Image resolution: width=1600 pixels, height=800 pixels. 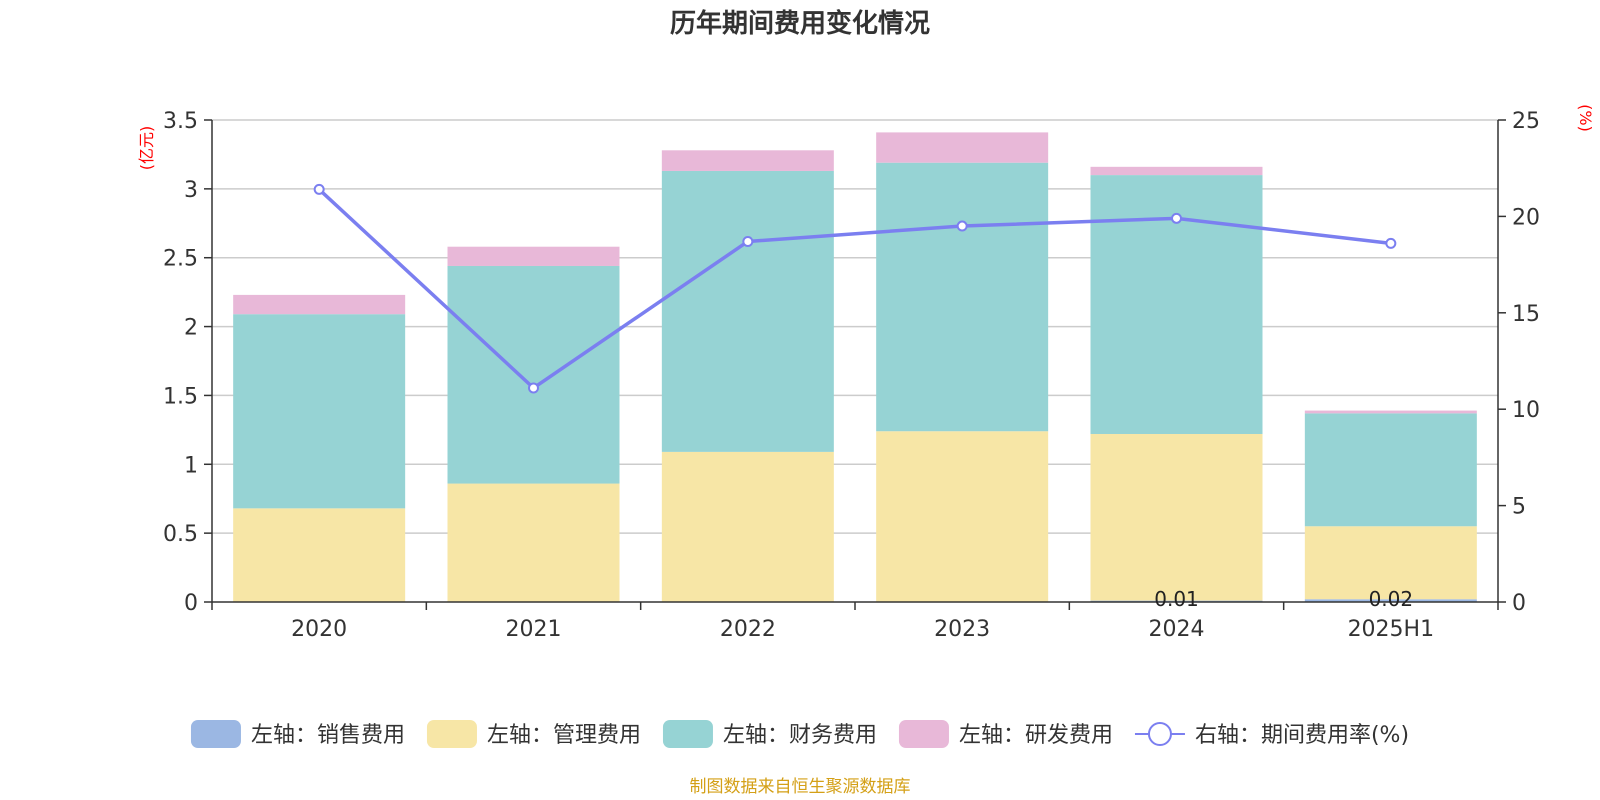 I want to click on left-tick-label: 0.5, so click(x=180, y=534).